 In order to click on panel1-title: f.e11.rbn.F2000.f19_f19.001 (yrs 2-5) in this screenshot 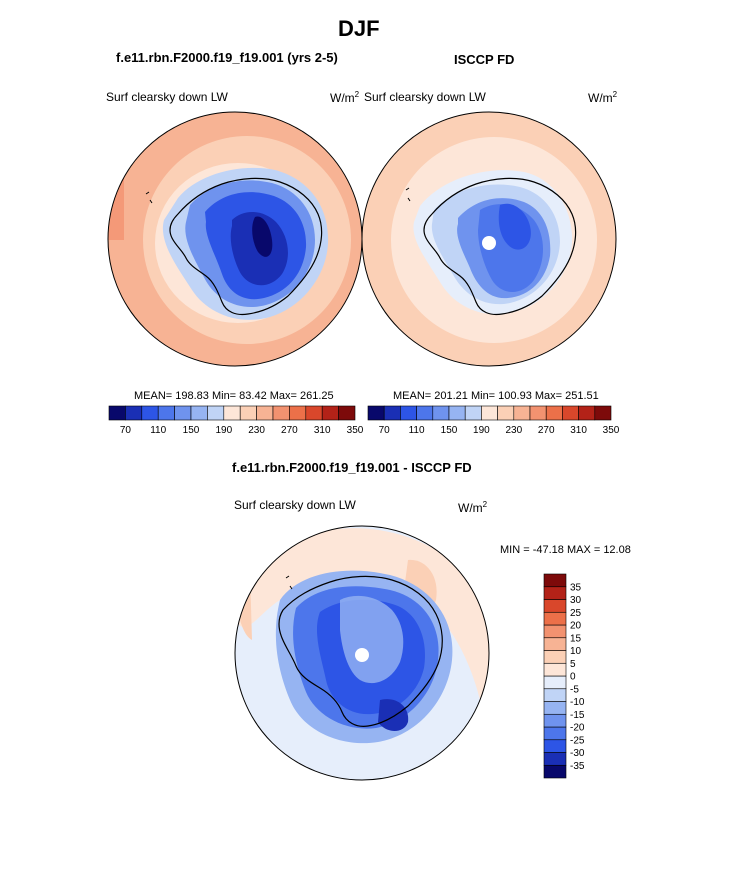, I will do `click(227, 57)`.